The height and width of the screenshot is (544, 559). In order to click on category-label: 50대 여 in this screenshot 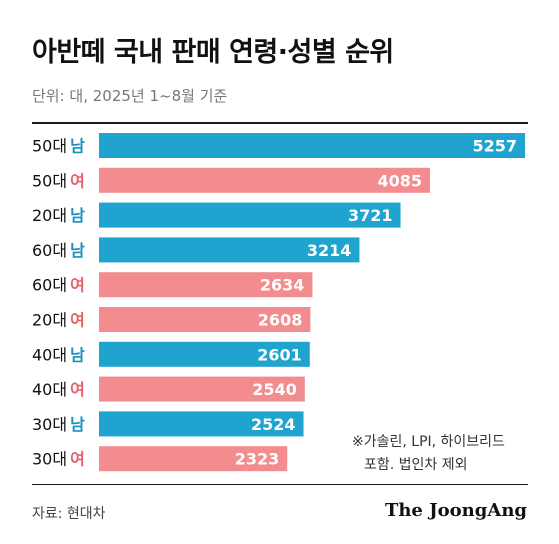, I will do `click(58, 180)`.